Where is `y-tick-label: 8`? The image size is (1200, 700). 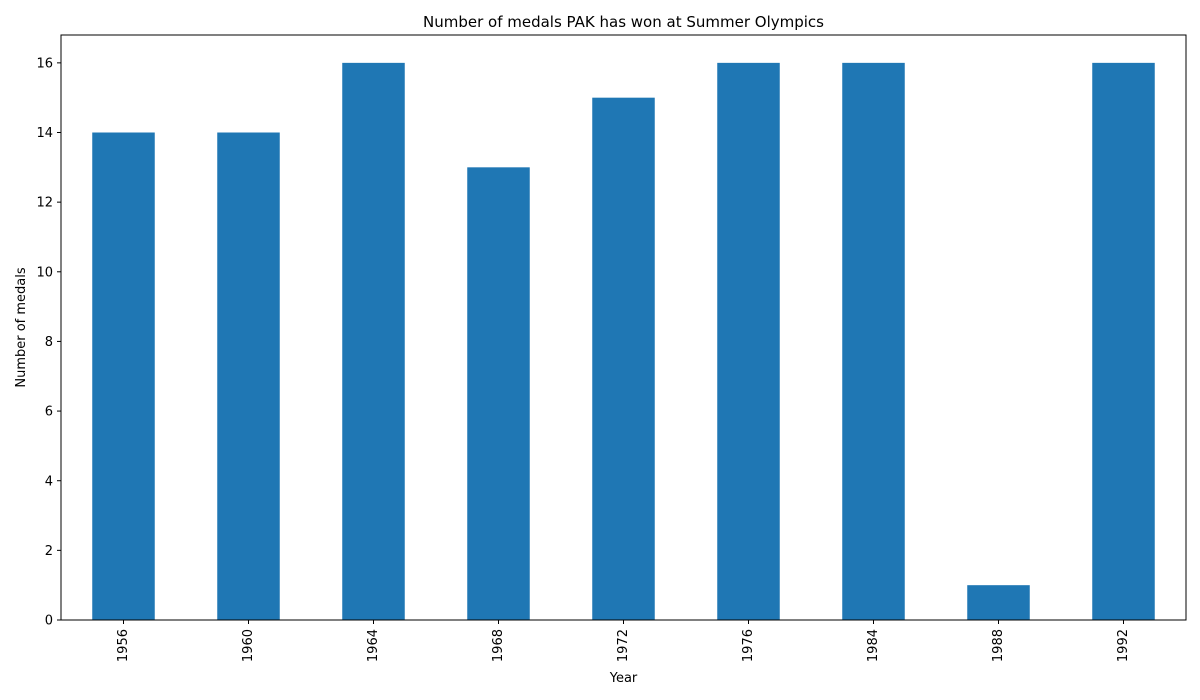 y-tick-label: 8 is located at coordinates (49, 342).